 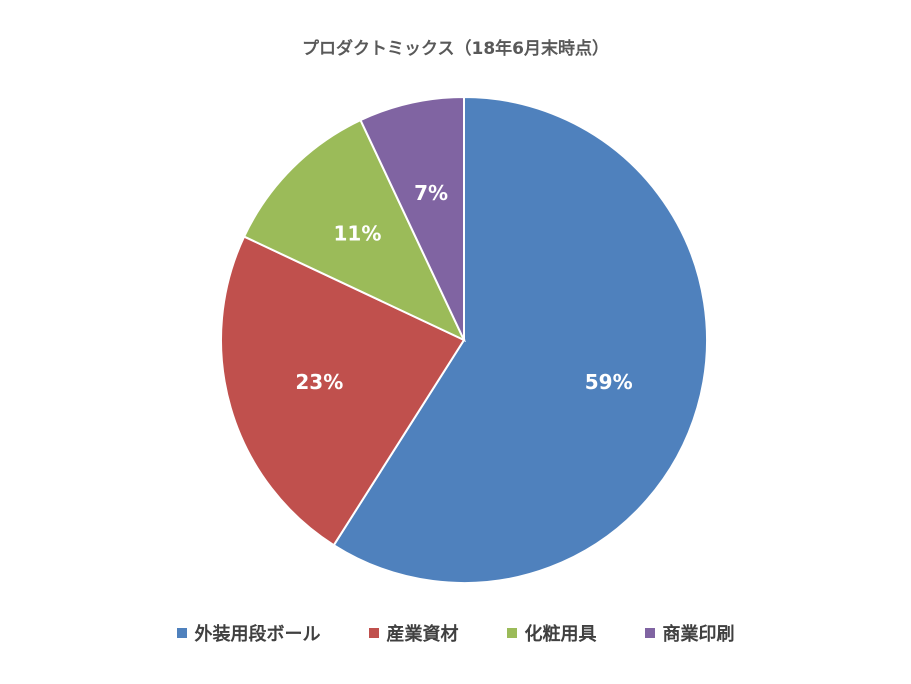 What do you see at coordinates (609, 382) in the screenshot?
I see `pie-data-label-0: 59%` at bounding box center [609, 382].